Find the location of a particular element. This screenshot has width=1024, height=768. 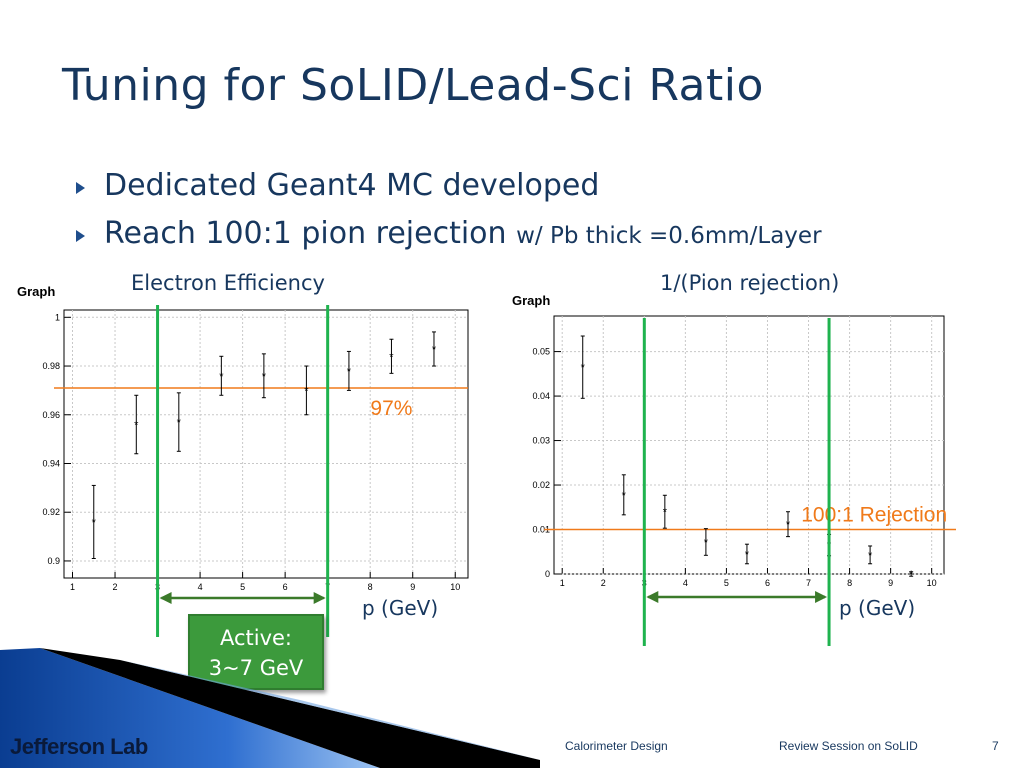

left-y-tick-label: 0.96 is located at coordinates (51, 415).